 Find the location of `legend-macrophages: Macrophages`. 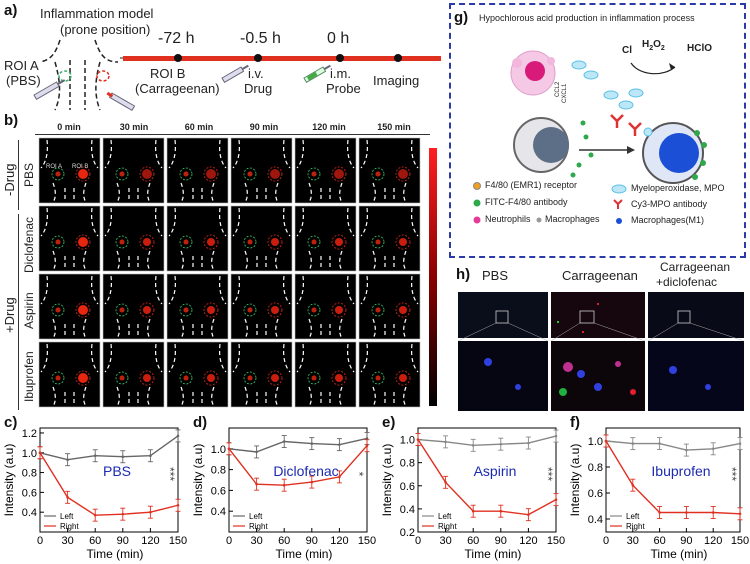

legend-macrophages: Macrophages is located at coordinates (572, 219).